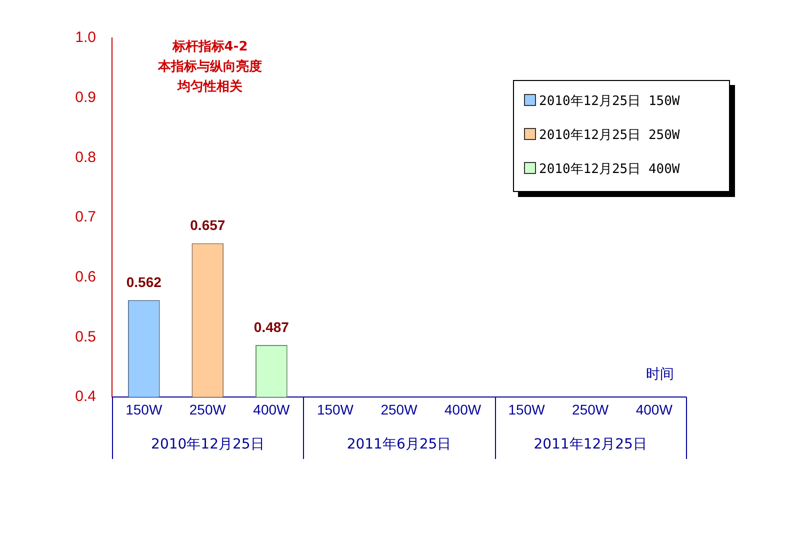 This screenshot has width=795, height=538. Describe the element at coordinates (85, 397) in the screenshot. I see `y-tick-label: 0.4` at that location.